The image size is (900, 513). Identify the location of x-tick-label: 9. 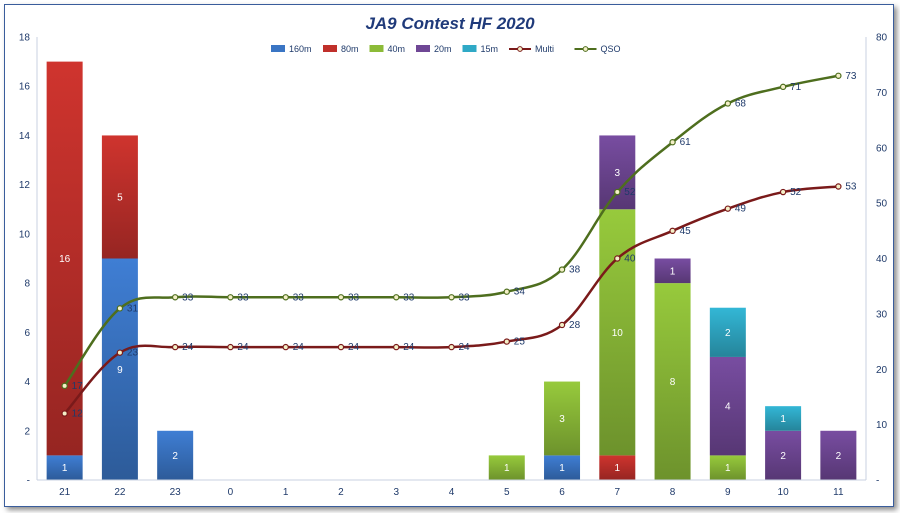
(728, 492).